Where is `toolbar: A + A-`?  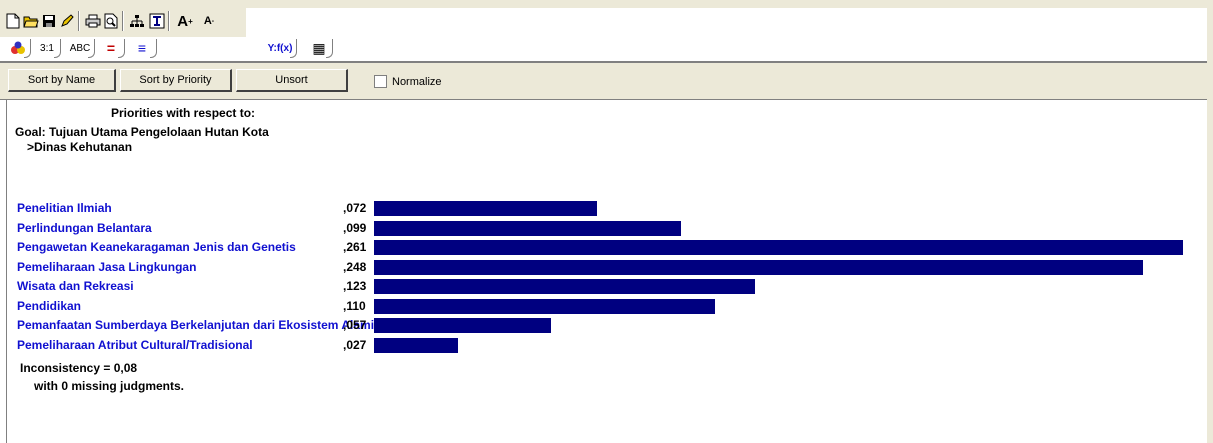 toolbar: A + A- is located at coordinates (123, 22).